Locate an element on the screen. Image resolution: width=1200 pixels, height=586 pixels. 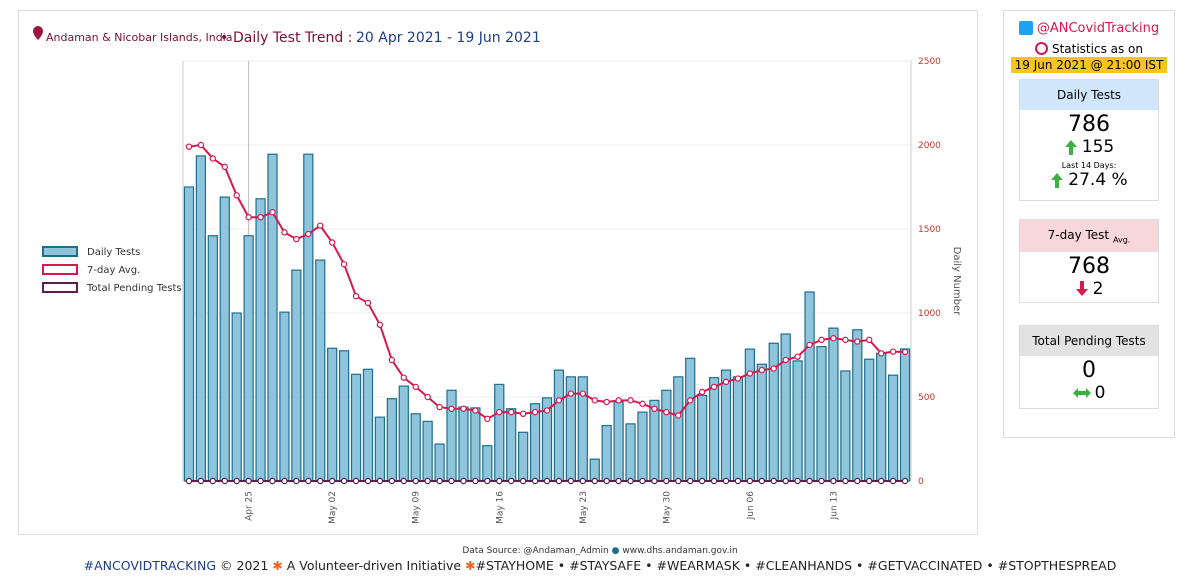
daily-card: Daily Tests 786 155 Last 14 Days: 27.4 % is located at coordinates (1089, 140).